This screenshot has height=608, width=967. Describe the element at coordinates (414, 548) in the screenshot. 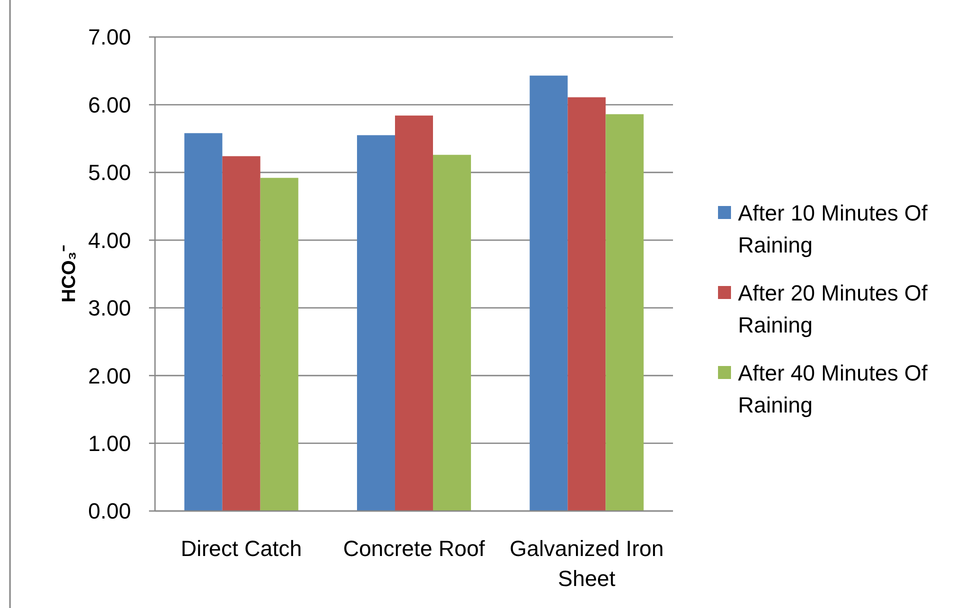

I see `x-tick-label: Concrete Roof` at that location.